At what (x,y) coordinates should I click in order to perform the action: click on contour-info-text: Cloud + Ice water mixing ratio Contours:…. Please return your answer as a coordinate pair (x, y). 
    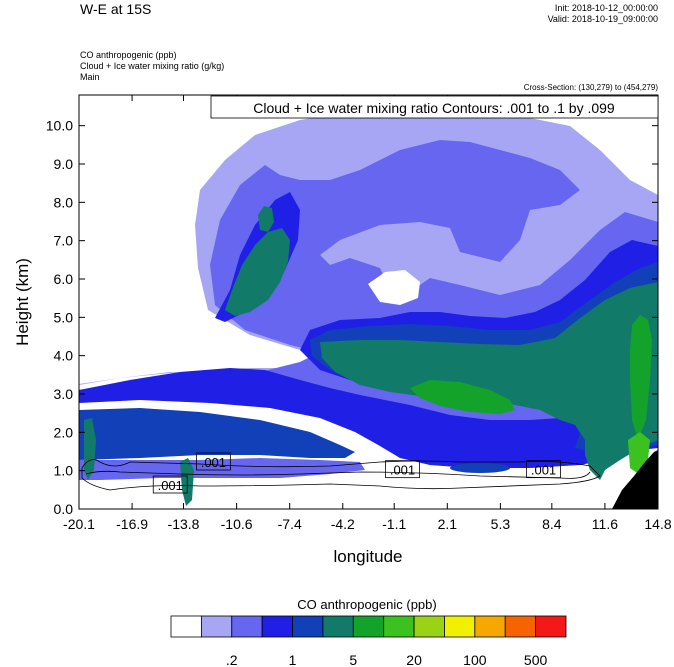
    Looking at the image, I should click on (434, 108).